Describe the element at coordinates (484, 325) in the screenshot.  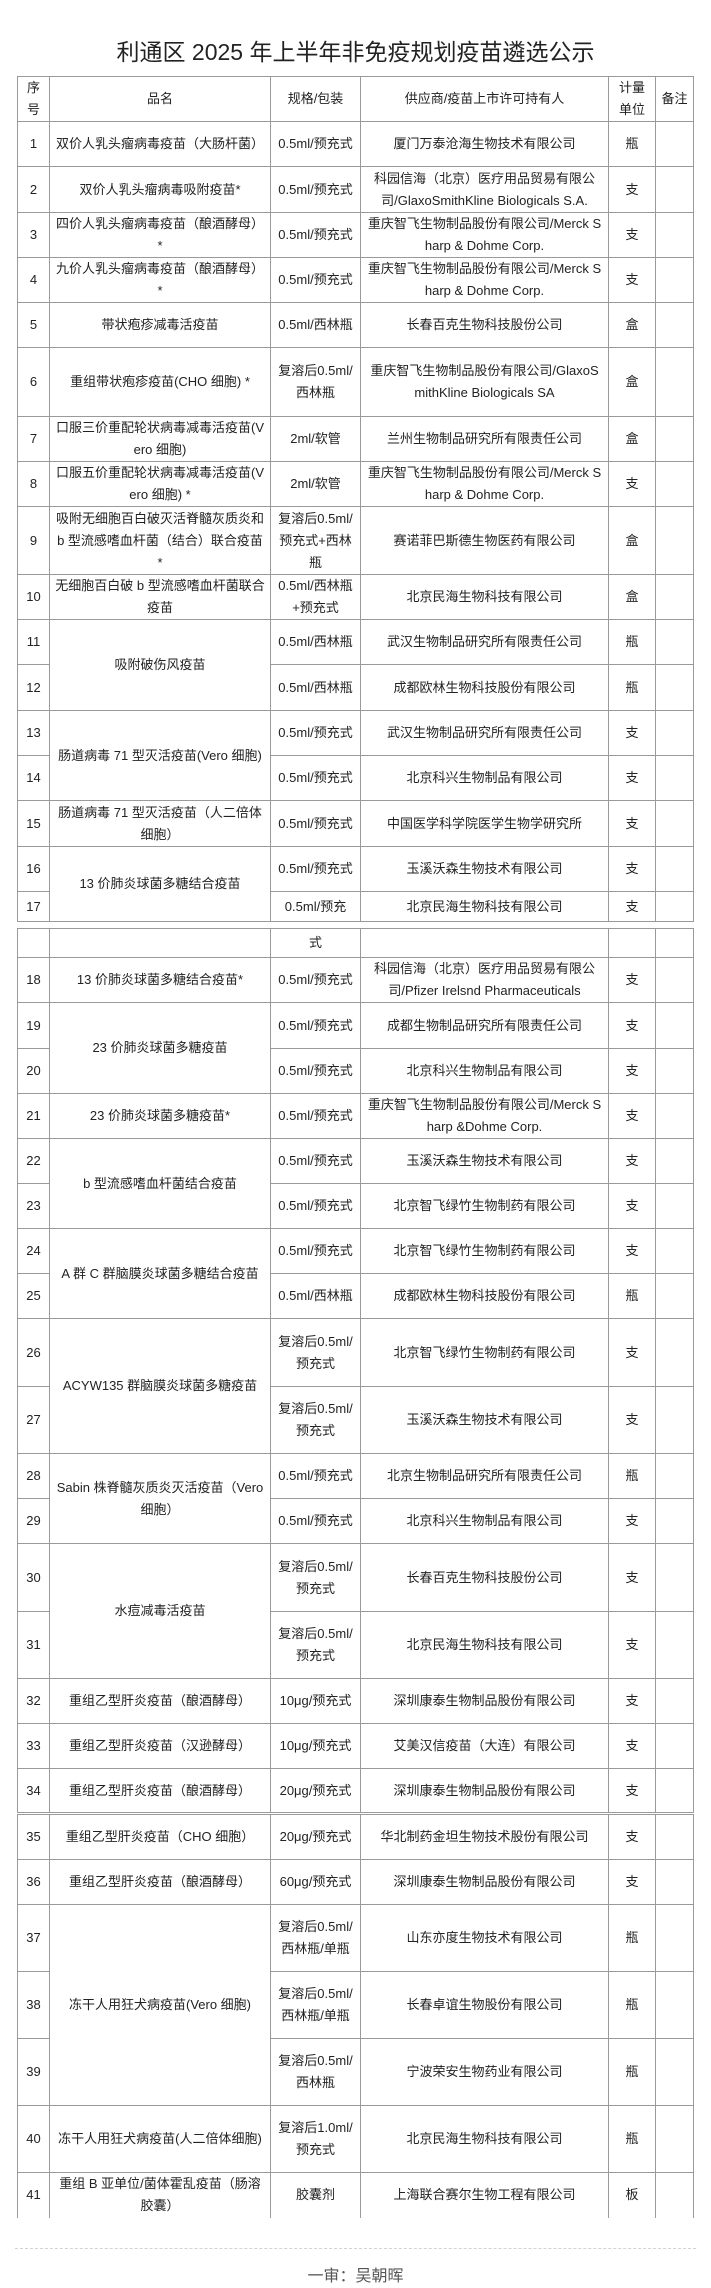
I see `supplier-cell: 长春百克生物科技股份公司` at that location.